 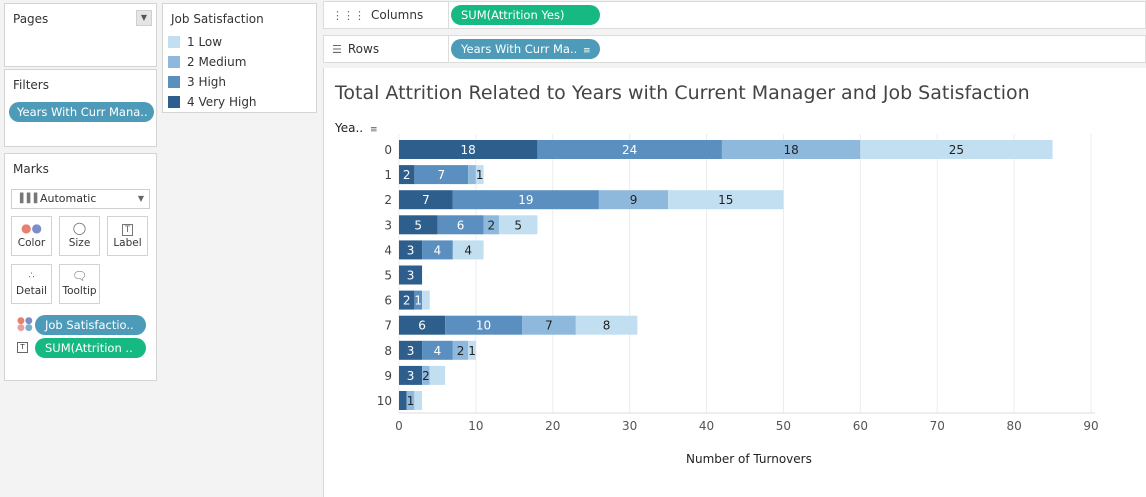 I want to click on y-tick-label: 8, so click(x=388, y=351).